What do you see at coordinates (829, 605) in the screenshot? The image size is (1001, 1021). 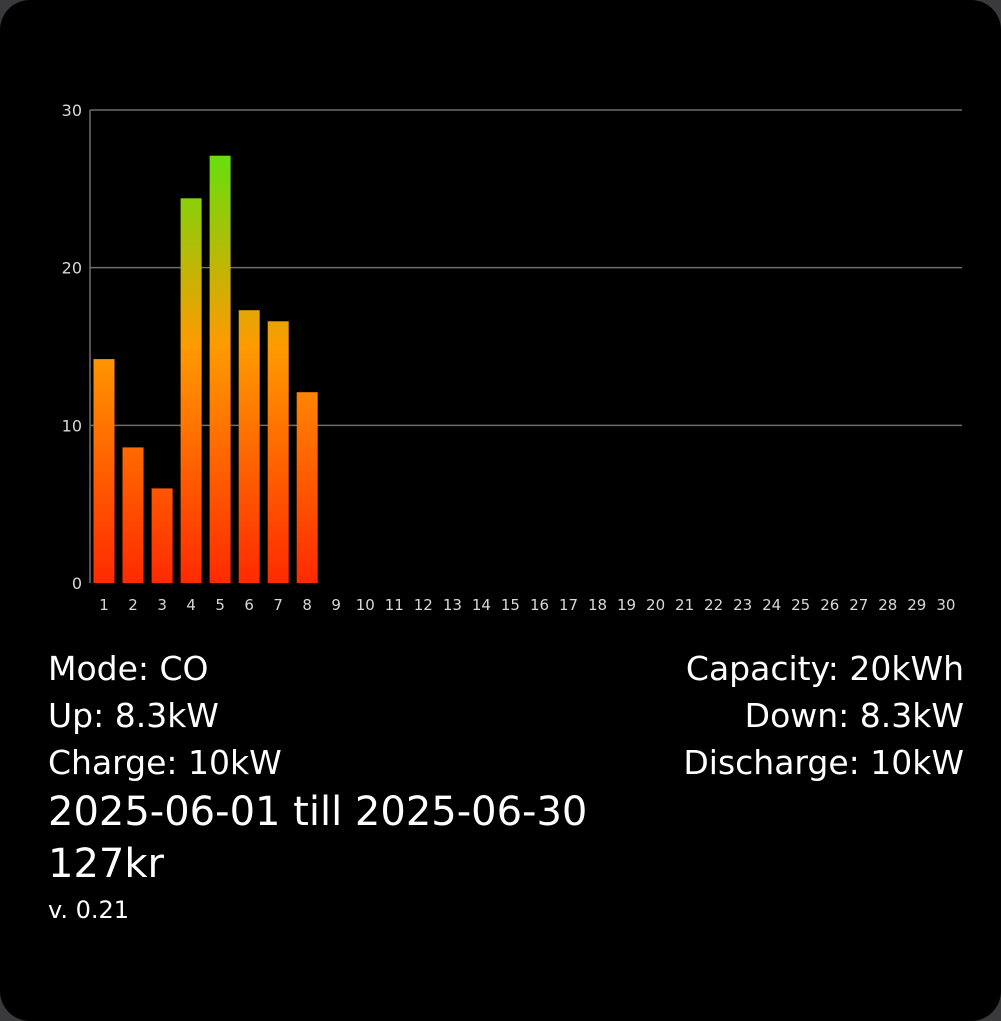 I see `x-tick-label: 26` at bounding box center [829, 605].